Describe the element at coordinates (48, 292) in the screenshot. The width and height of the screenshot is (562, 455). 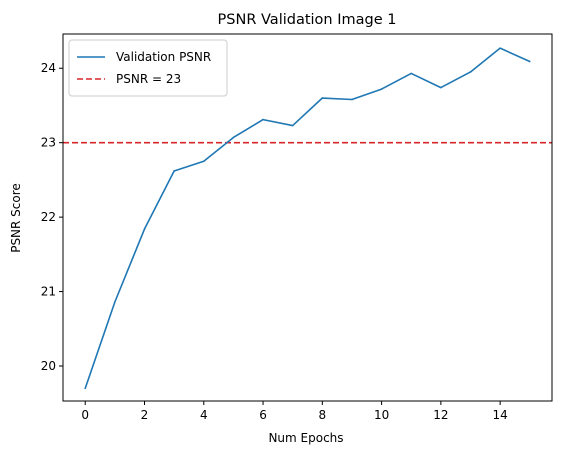
I see `y-tick-label: 21` at that location.